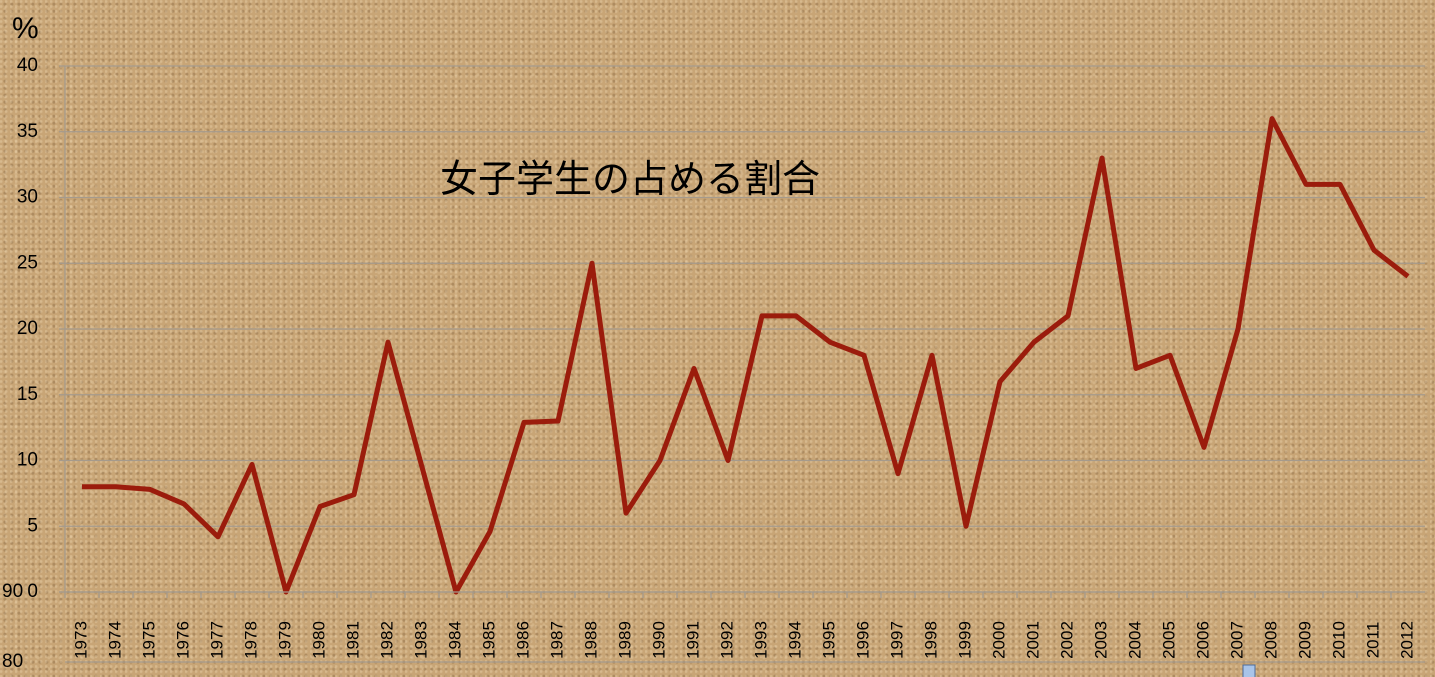  What do you see at coordinates (1372, 640) in the screenshot?
I see `x-tick-label: 2011` at bounding box center [1372, 640].